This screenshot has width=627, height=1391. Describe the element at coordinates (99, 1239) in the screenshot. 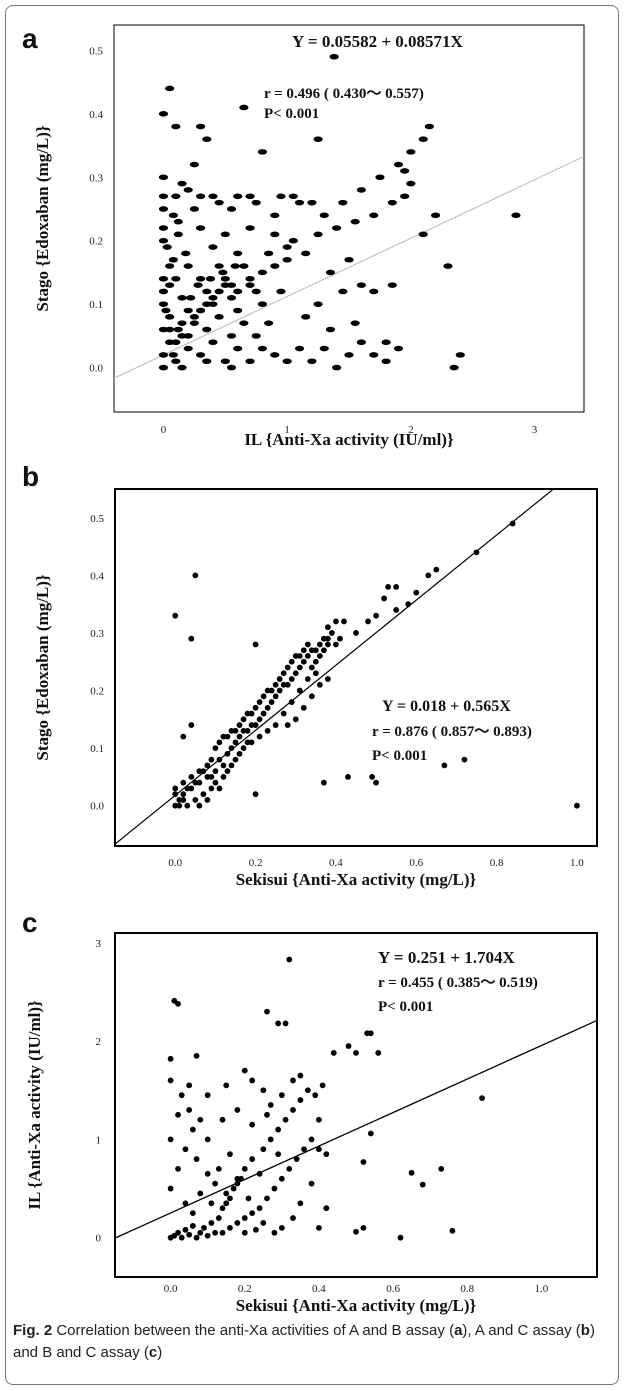

I see `panel-c-y-tick-label: 0` at that location.